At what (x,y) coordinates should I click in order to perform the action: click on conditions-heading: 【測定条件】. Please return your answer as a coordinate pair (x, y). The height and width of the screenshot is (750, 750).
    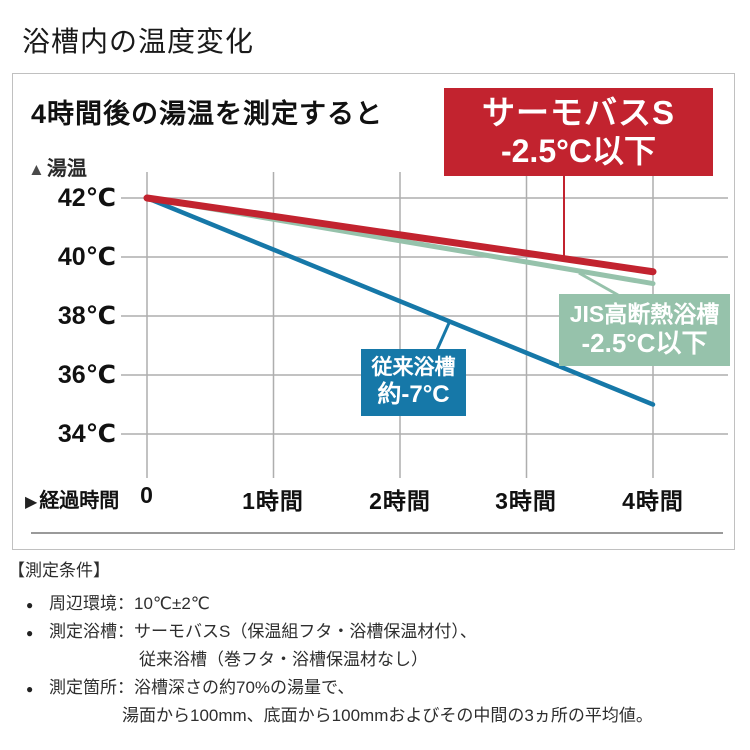
    Looking at the image, I should click on (59, 570).